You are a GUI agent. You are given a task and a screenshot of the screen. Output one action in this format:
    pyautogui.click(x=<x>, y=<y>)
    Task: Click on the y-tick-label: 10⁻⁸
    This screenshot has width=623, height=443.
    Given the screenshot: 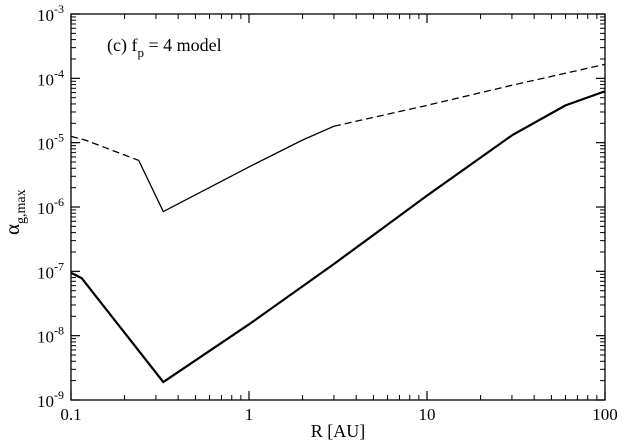 What is the action you would take?
    pyautogui.click(x=50, y=335)
    